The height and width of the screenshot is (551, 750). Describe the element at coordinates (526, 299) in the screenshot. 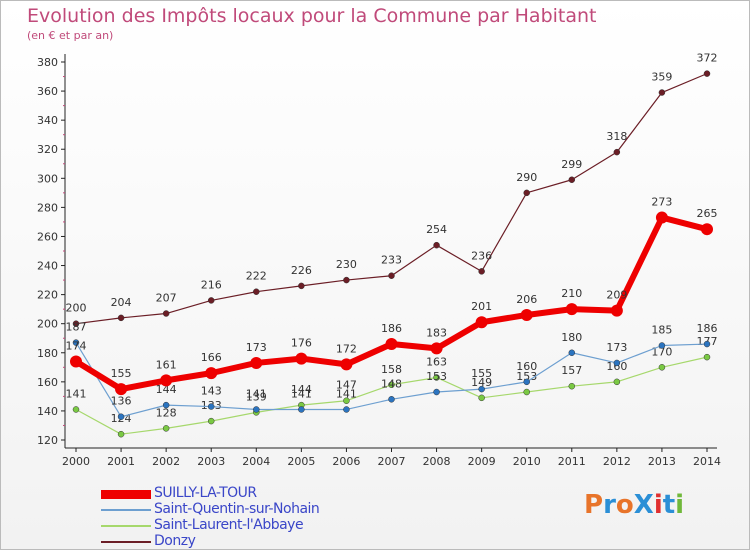

I see `data-label: 206` at that location.